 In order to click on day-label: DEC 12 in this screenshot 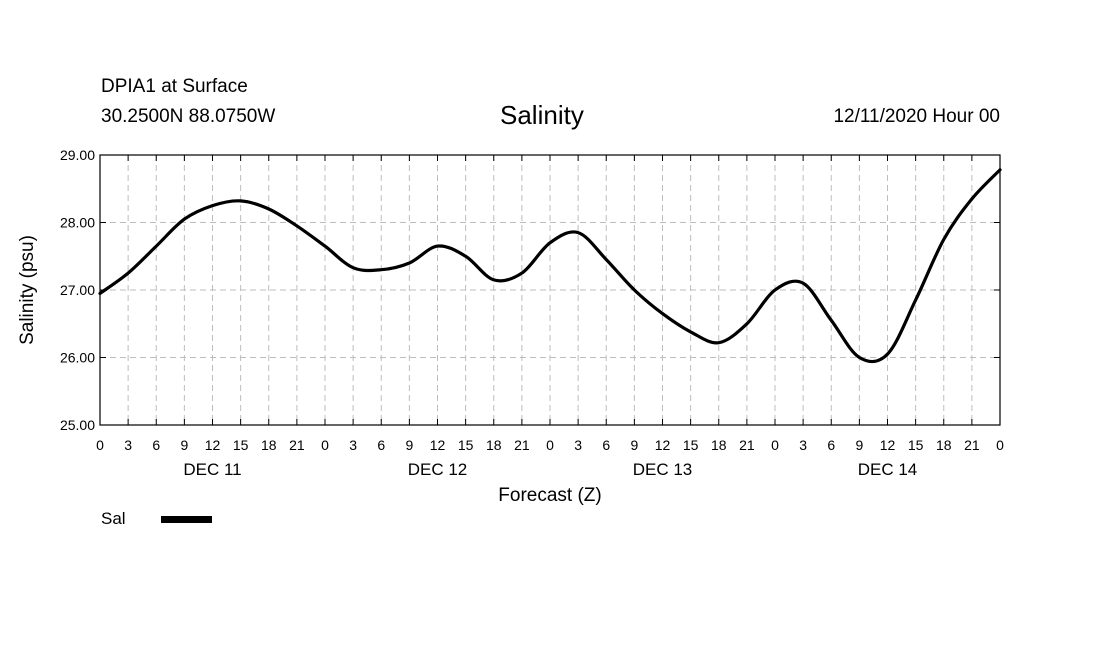, I will do `click(438, 469)`.